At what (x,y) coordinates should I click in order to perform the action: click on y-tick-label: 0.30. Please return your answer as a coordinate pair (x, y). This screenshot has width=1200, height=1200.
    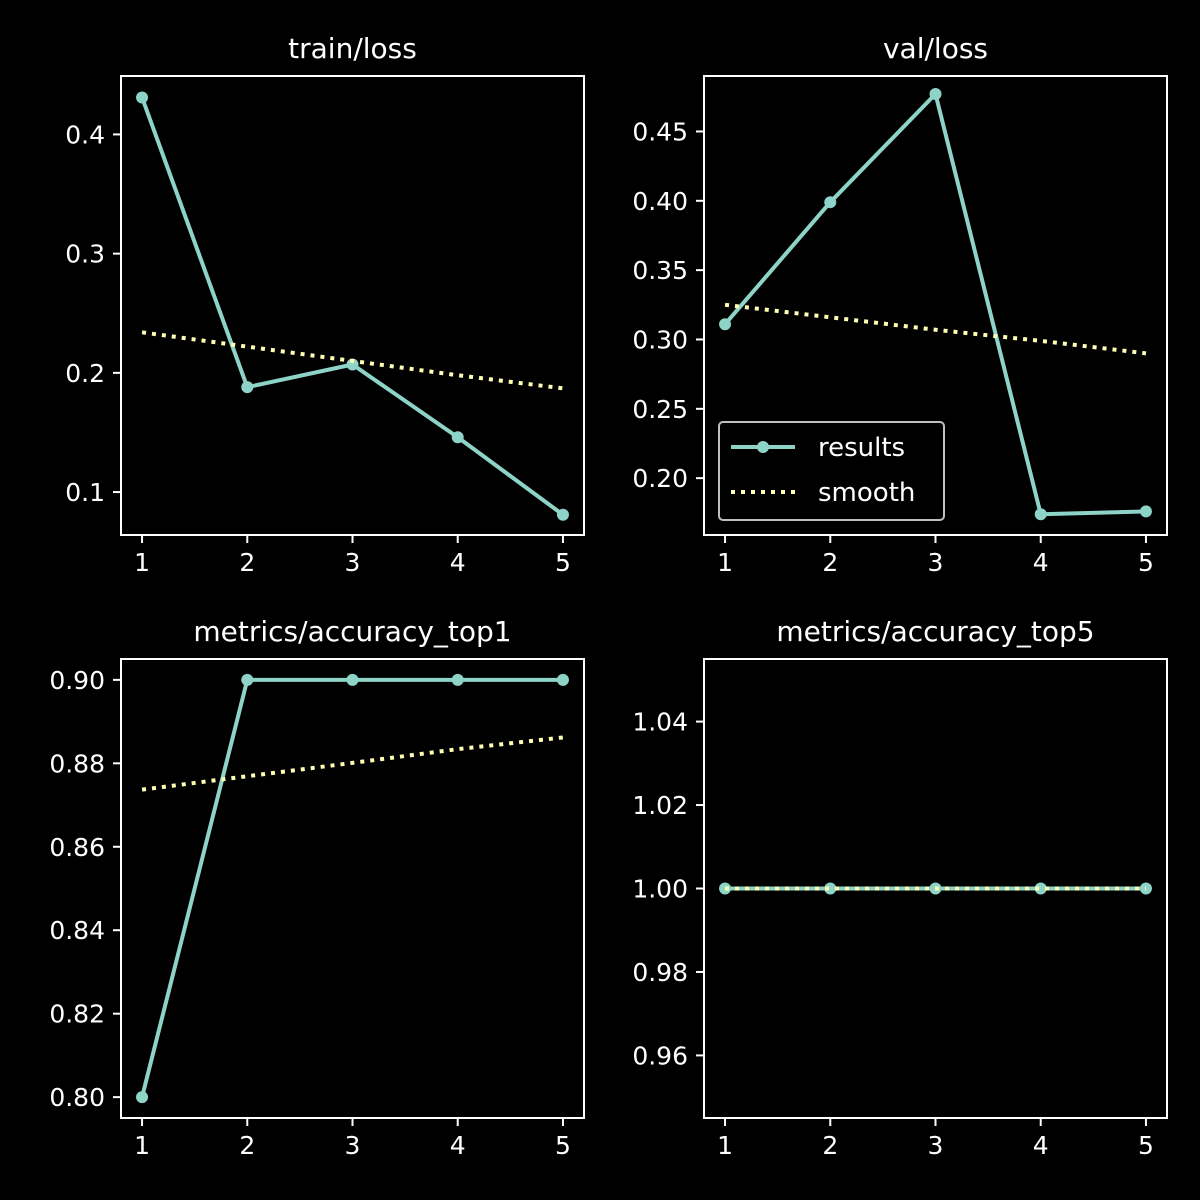
    Looking at the image, I should click on (660, 339).